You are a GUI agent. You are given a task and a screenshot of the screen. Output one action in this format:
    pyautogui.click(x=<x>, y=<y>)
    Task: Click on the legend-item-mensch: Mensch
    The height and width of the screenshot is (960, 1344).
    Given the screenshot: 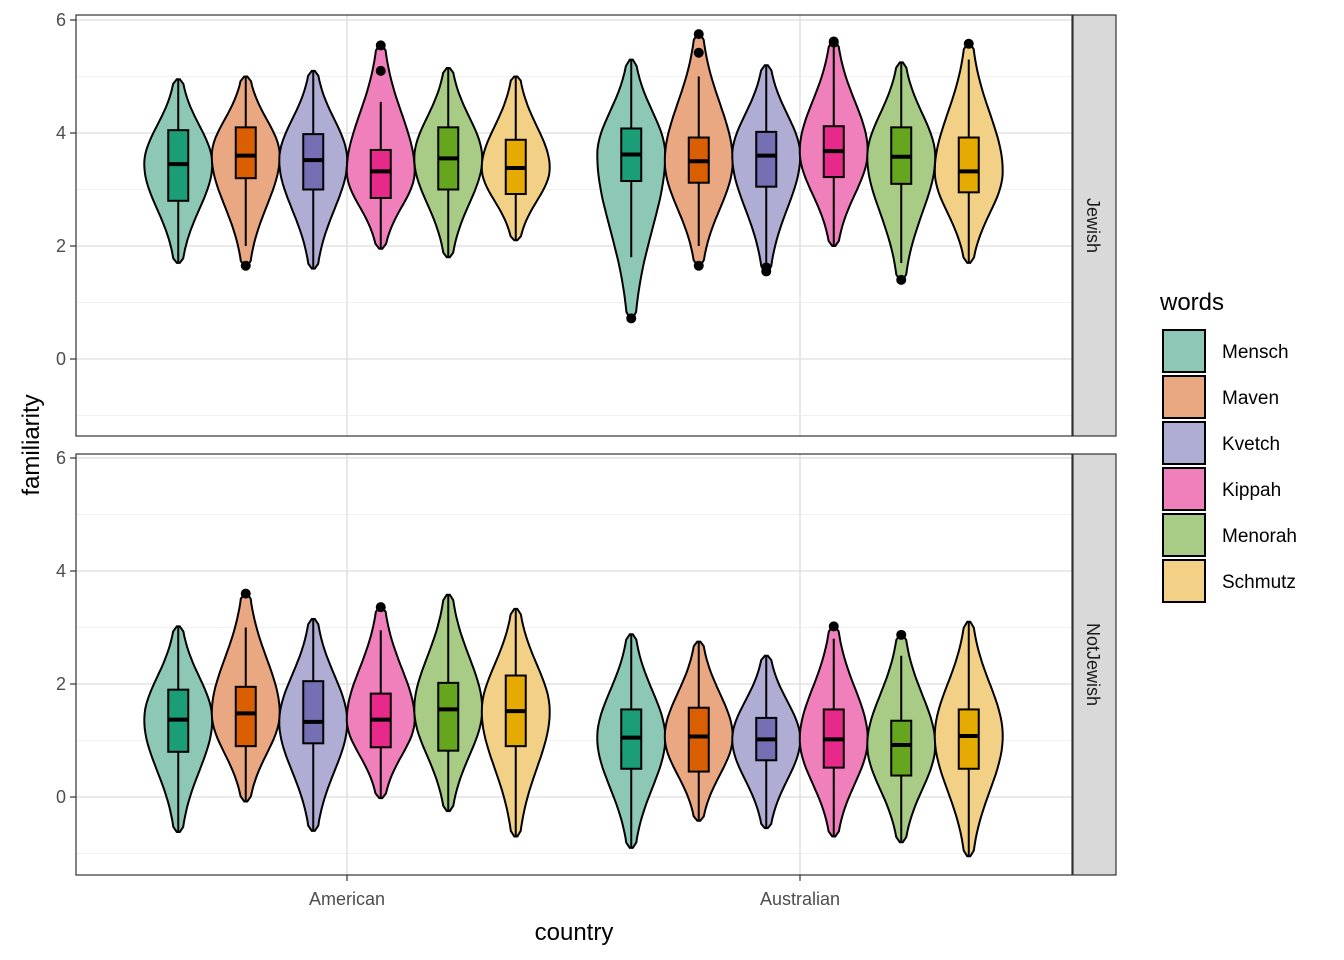 What is the action you would take?
    pyautogui.click(x=1225, y=351)
    